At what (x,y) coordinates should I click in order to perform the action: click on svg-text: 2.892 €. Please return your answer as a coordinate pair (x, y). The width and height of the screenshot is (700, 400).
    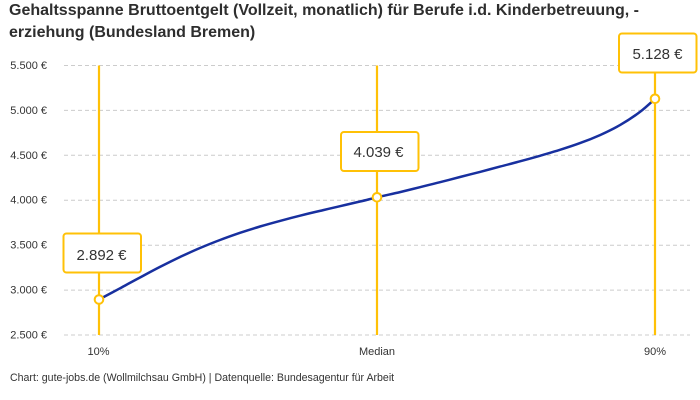
    Looking at the image, I should click on (101, 255).